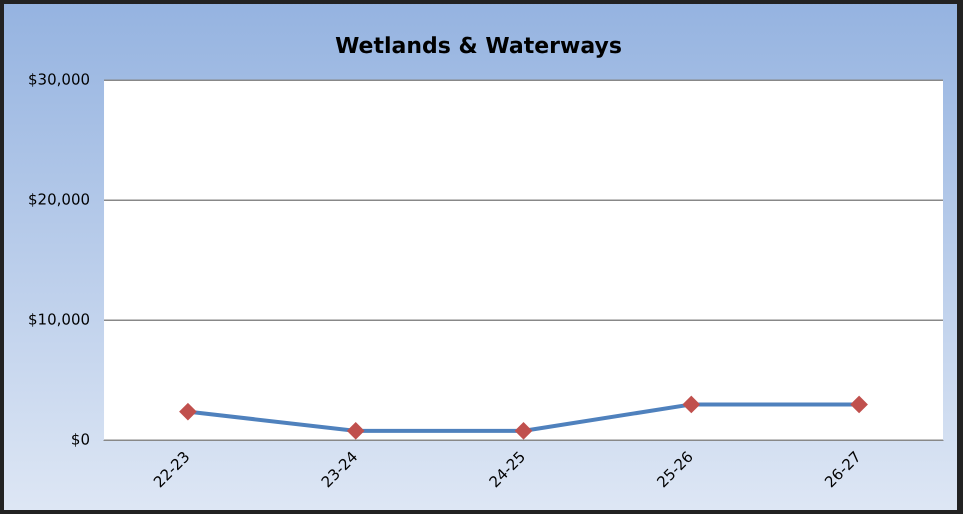 This screenshot has height=514, width=963. Describe the element at coordinates (478, 46) in the screenshot. I see `chart-title: Wetlands & Waterways` at that location.